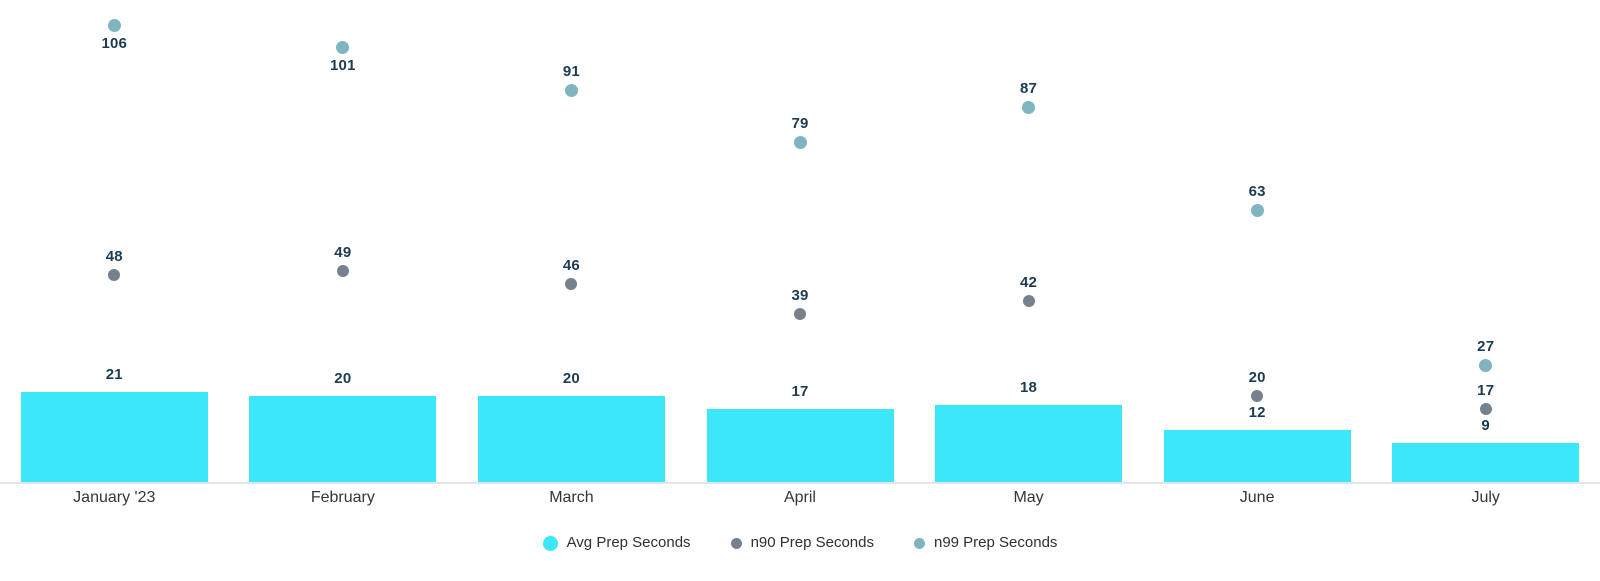  I want to click on legend-label: n90 Prep Seconds, so click(812, 542).